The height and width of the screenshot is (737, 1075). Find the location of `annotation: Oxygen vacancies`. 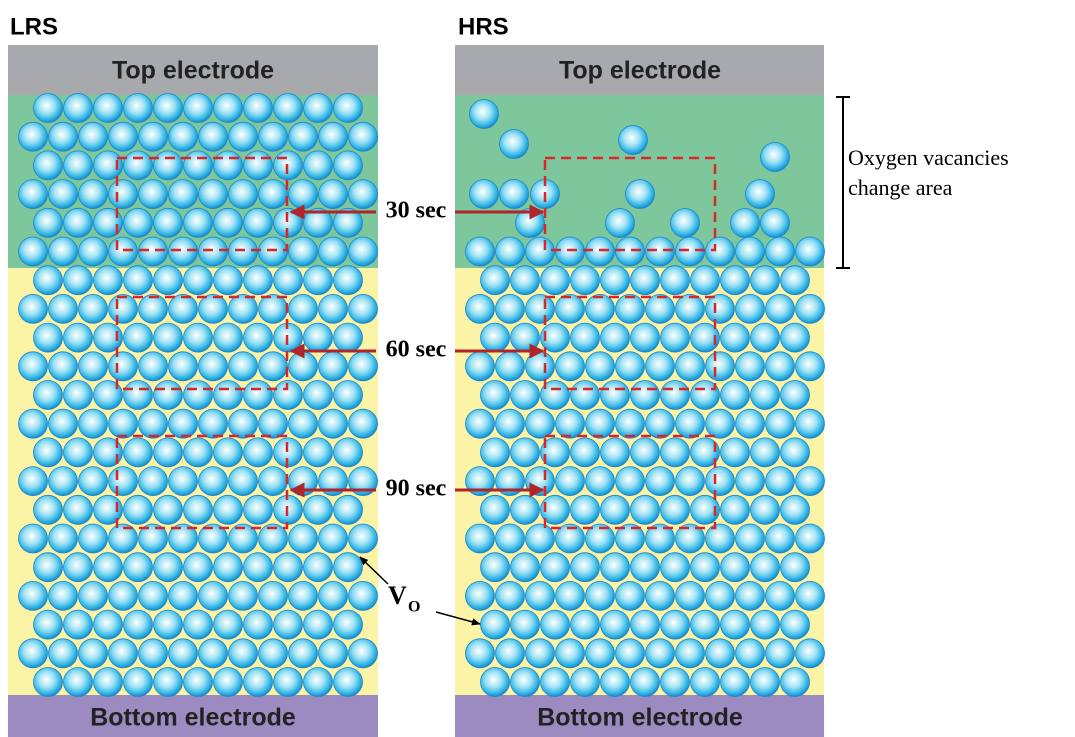

annotation: Oxygen vacancies is located at coordinates (928, 157).